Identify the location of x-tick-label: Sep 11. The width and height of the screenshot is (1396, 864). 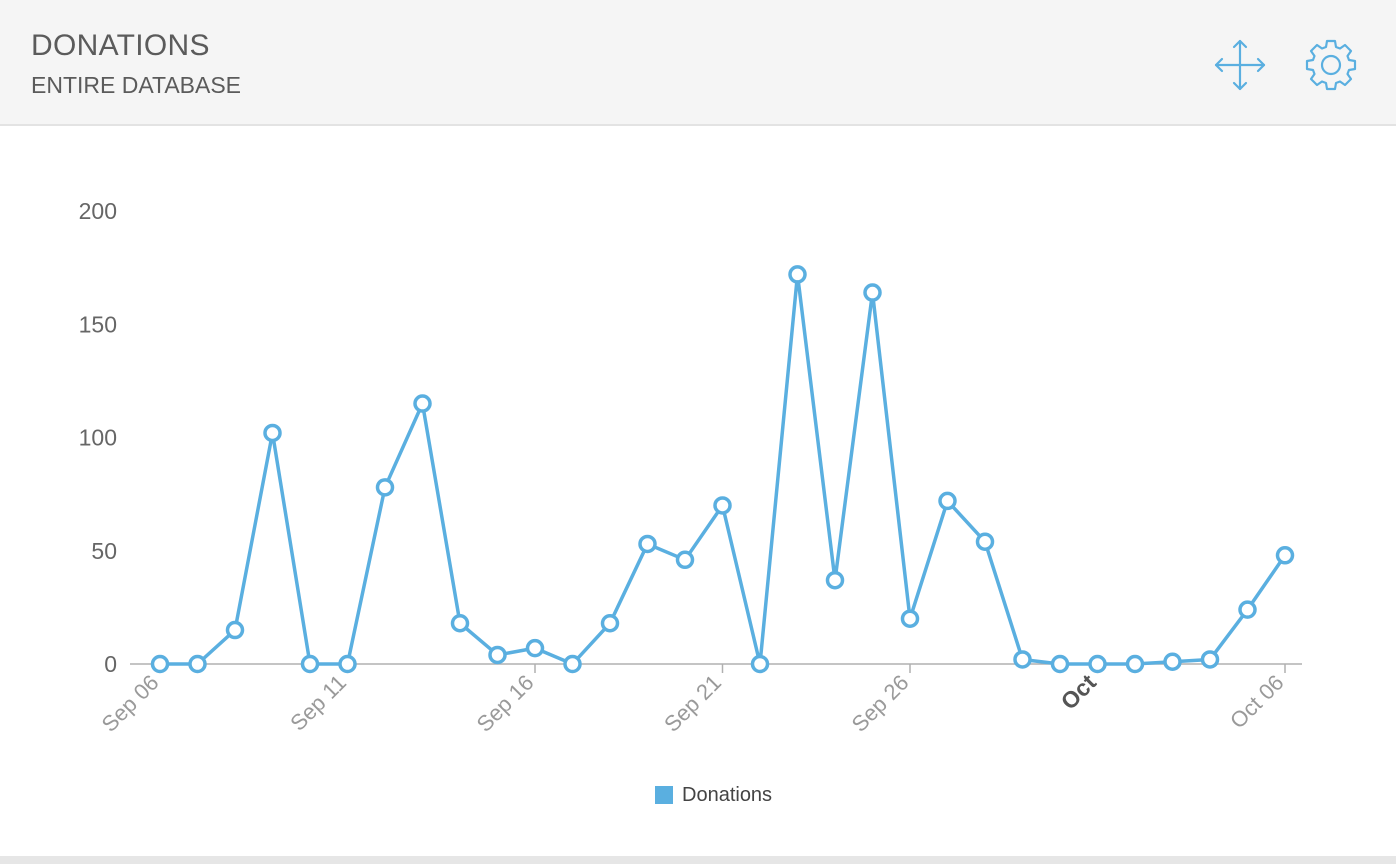
(318, 703).